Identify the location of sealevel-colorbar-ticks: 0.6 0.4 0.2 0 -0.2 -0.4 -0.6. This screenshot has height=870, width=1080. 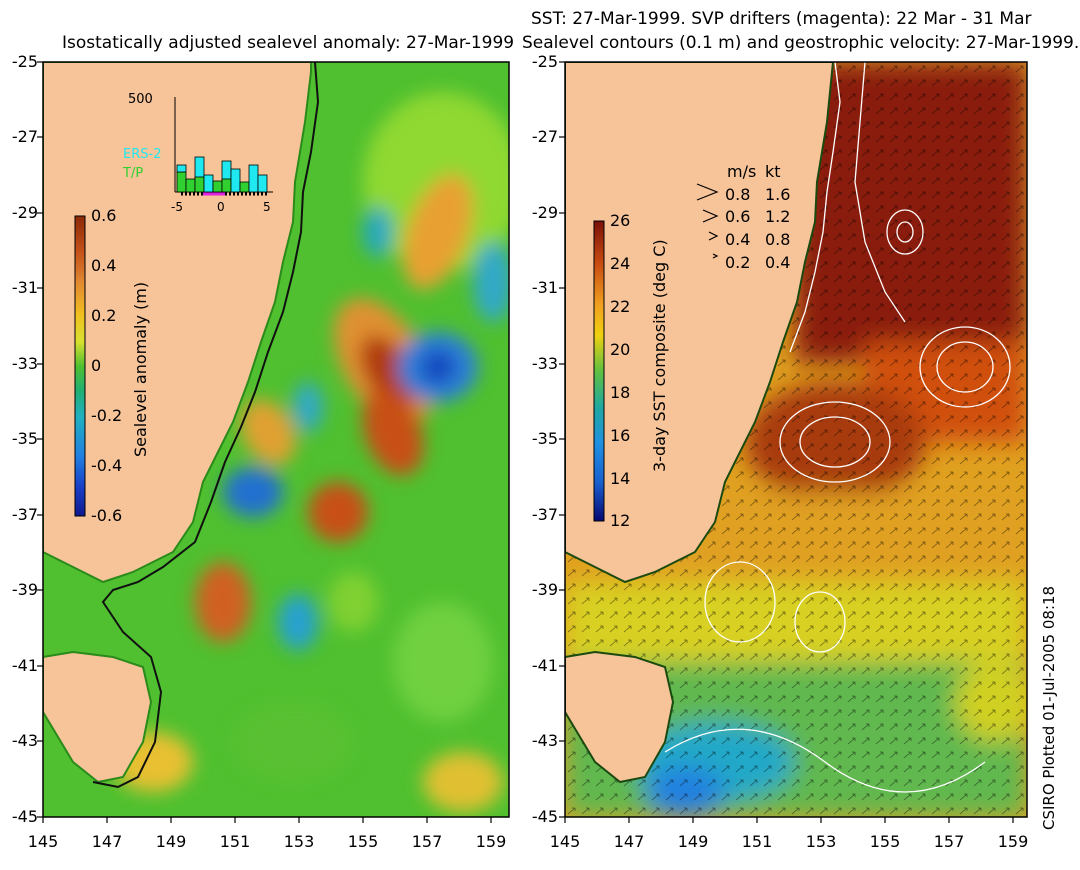
(111, 369).